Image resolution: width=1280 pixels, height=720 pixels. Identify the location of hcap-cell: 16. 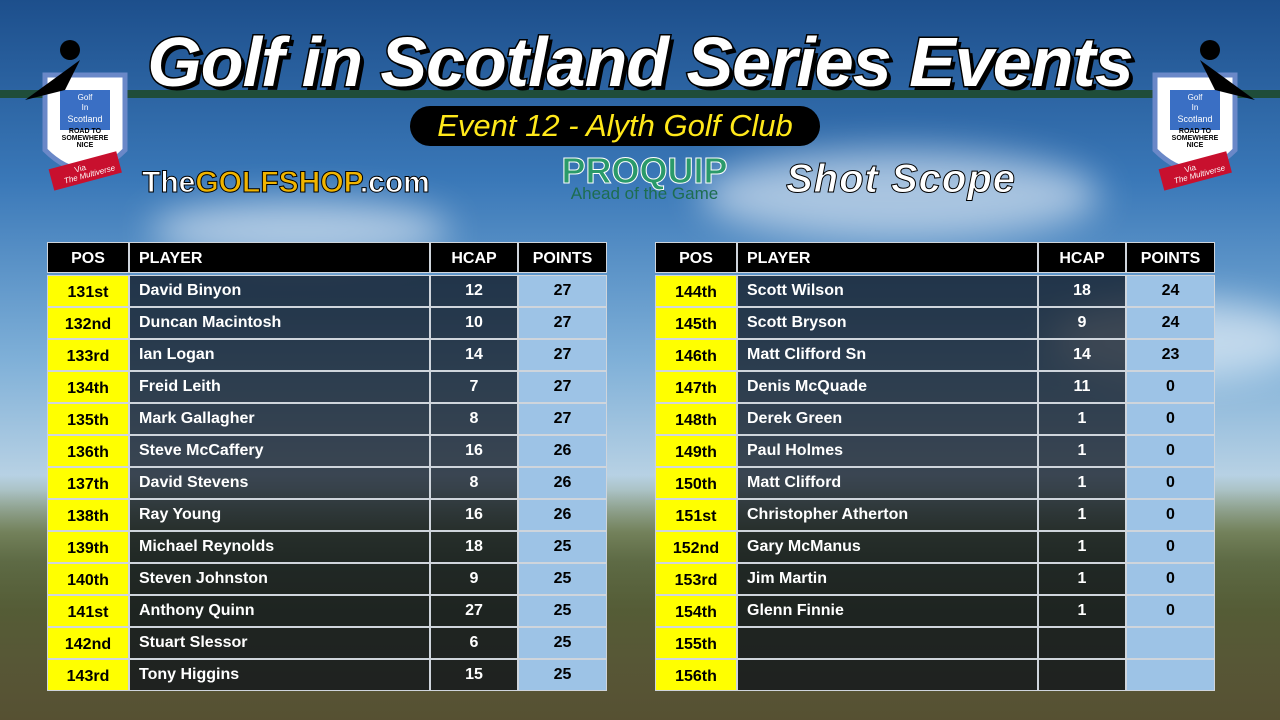
(474, 451).